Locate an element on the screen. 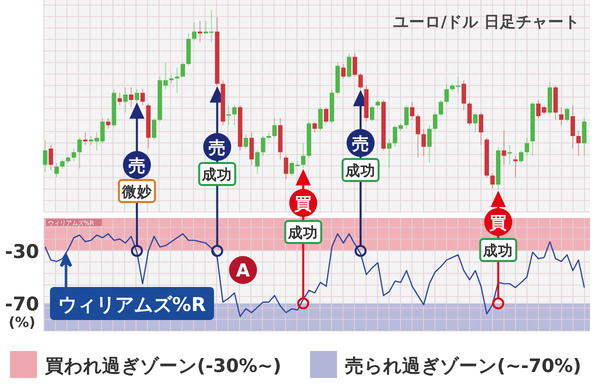 The height and width of the screenshot is (390, 600). legend-item: 買われ過ぎゾーン(-30%~) is located at coordinates (146, 364).